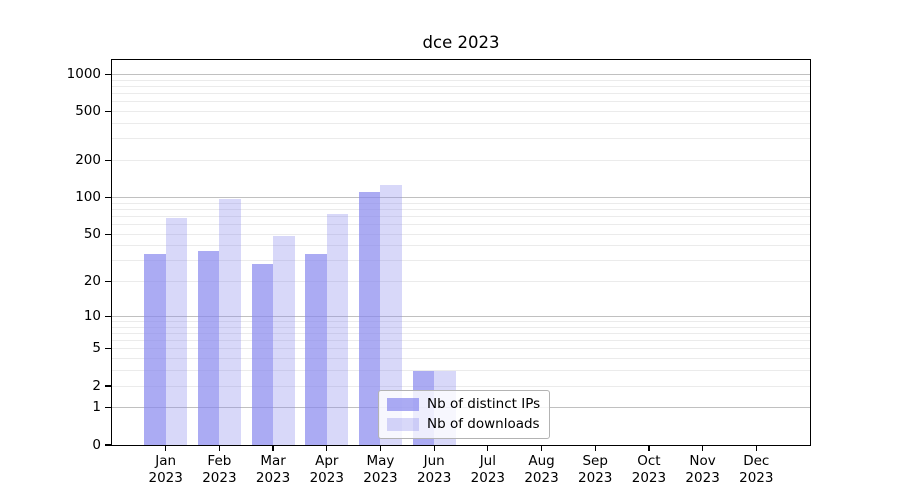 The width and height of the screenshot is (900, 500). Describe the element at coordinates (176, 331) in the screenshot. I see `bar-jan-downloads` at that location.